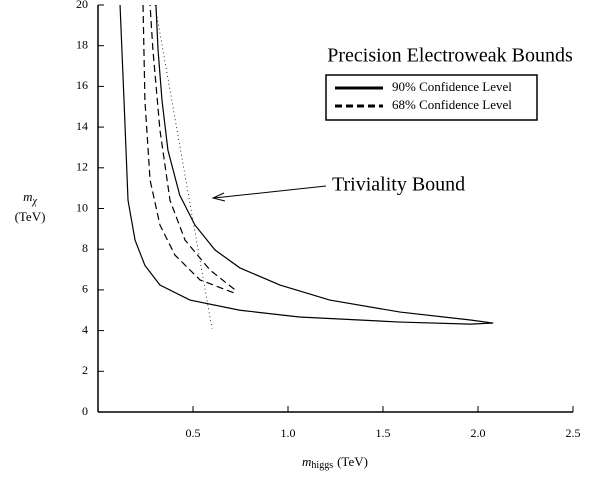 This screenshot has height=483, width=598. Describe the element at coordinates (218, 197) in the screenshot. I see `arrow-head` at that location.